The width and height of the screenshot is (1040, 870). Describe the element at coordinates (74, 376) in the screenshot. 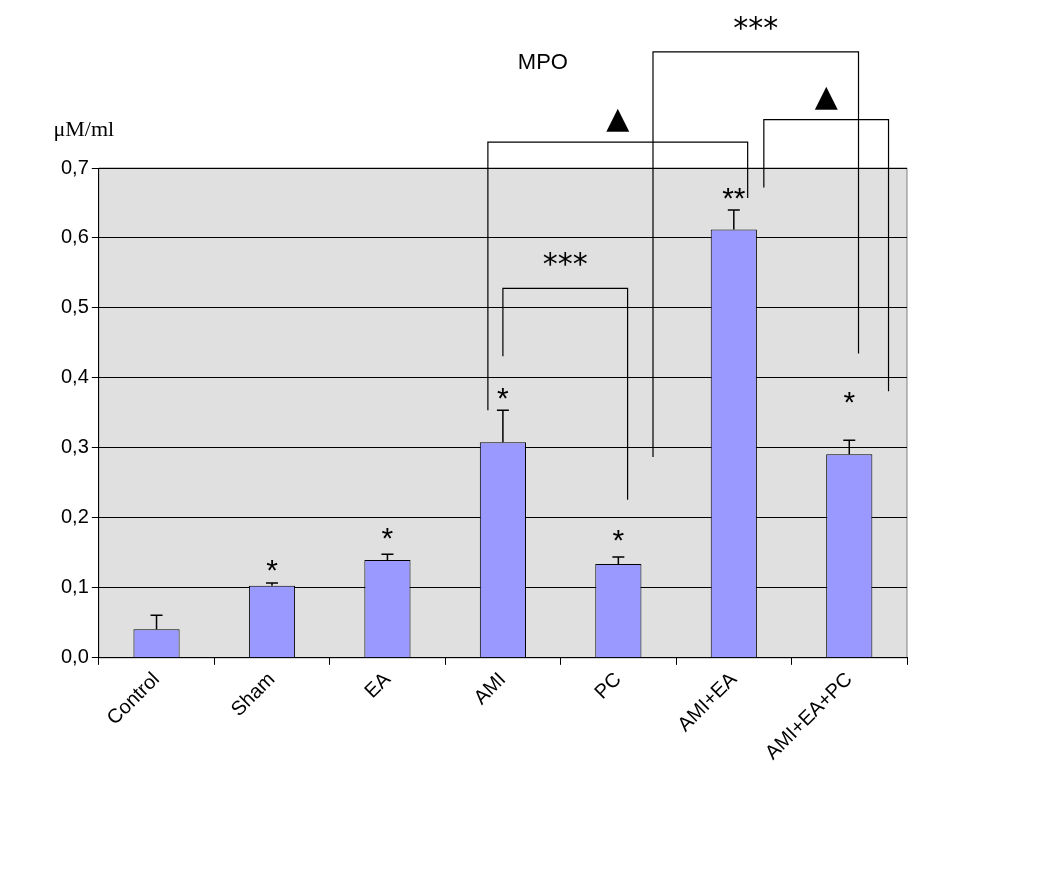

I see `y-tick-label: 0,4` at that location.